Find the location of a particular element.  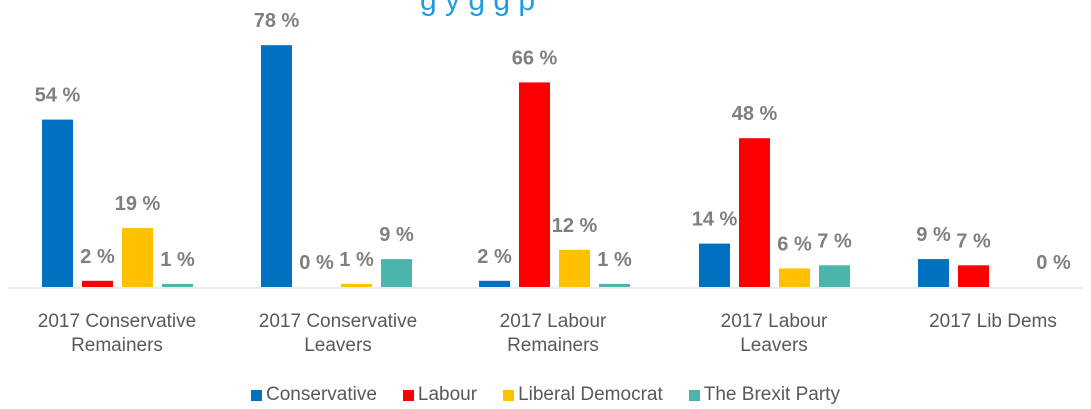

value-label: 19 % is located at coordinates (138, 204).